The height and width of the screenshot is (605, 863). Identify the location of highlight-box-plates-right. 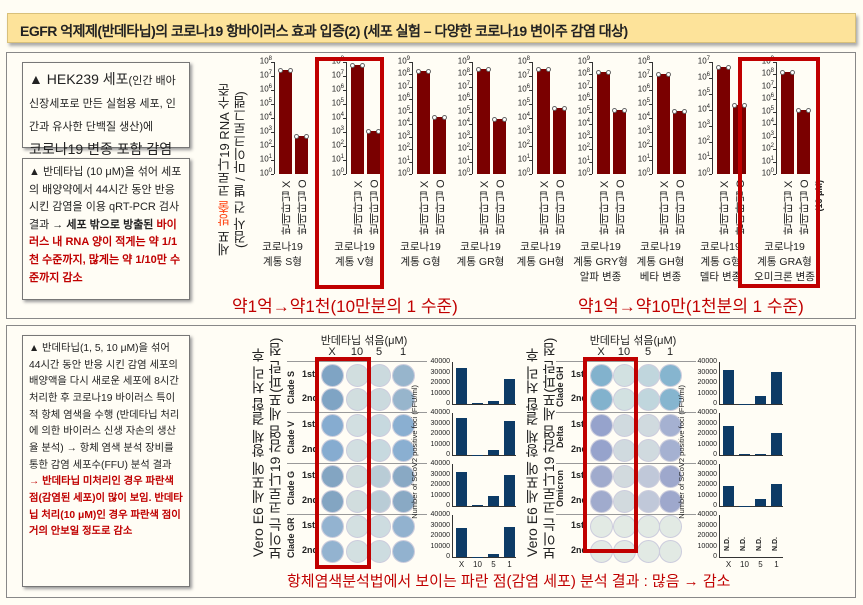
(610, 455).